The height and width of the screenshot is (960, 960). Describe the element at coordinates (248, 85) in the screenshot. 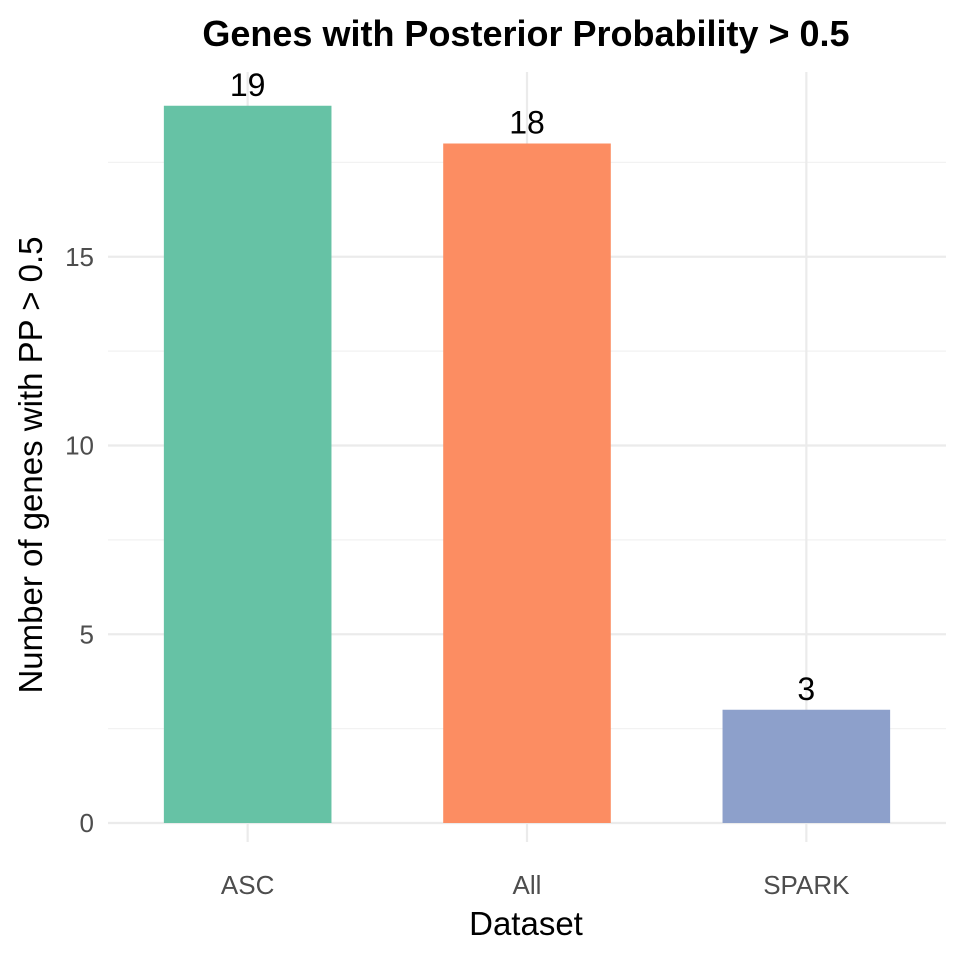

I see `data-label: 19` at that location.